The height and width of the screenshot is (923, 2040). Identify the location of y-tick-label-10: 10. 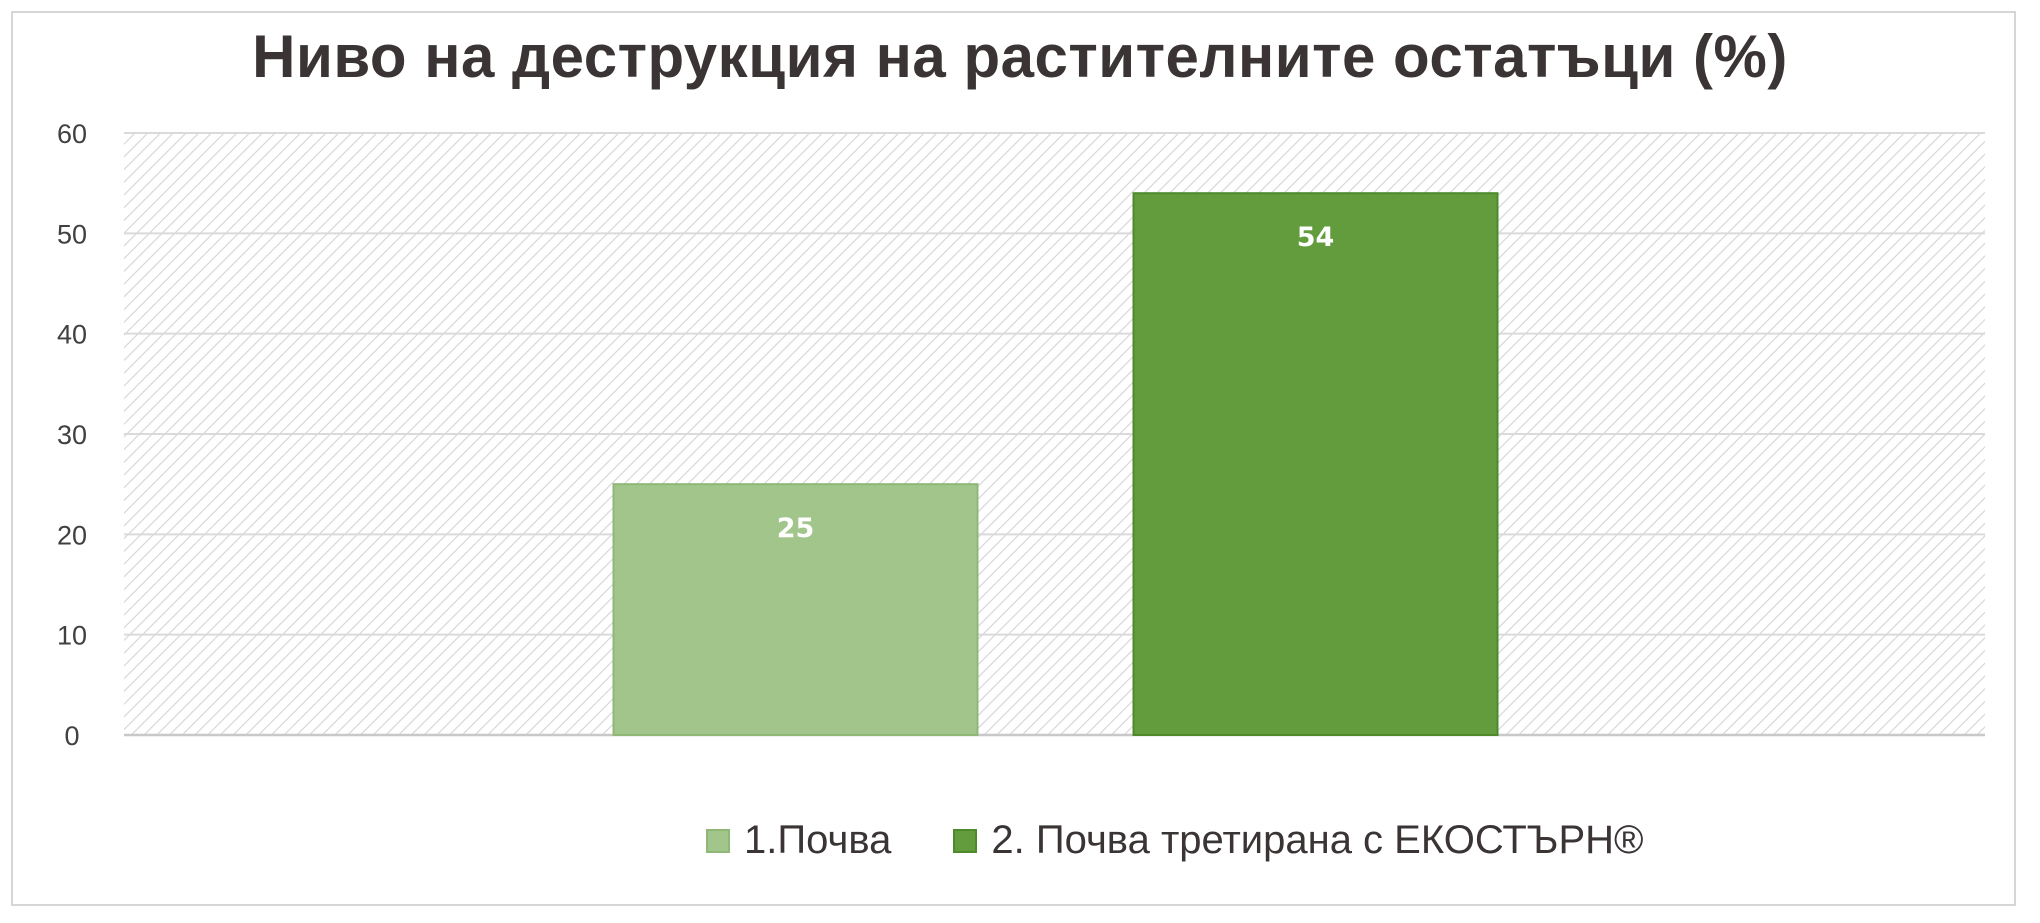
(72, 636).